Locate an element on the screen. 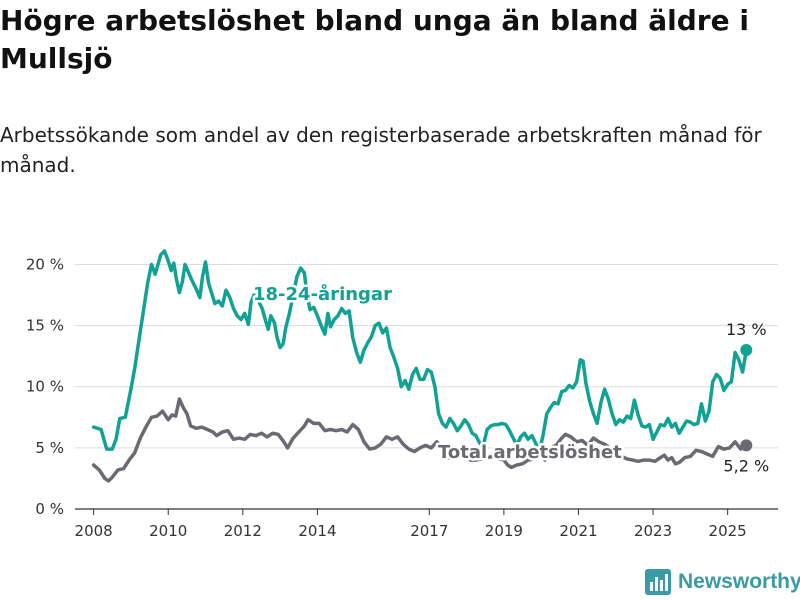 The width and height of the screenshot is (800, 600). x-tick-label: 2021 is located at coordinates (578, 531).